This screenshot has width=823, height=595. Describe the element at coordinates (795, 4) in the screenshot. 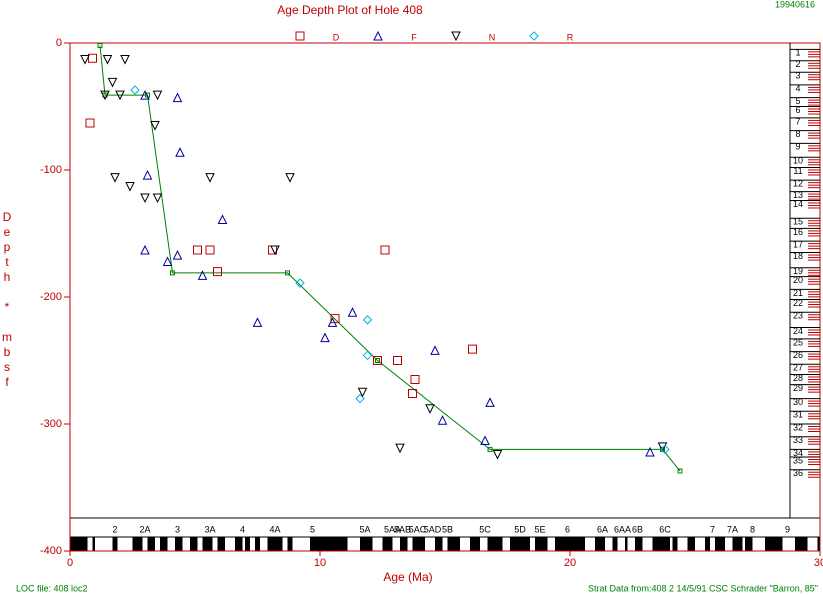

I see `date: 19940616` at that location.